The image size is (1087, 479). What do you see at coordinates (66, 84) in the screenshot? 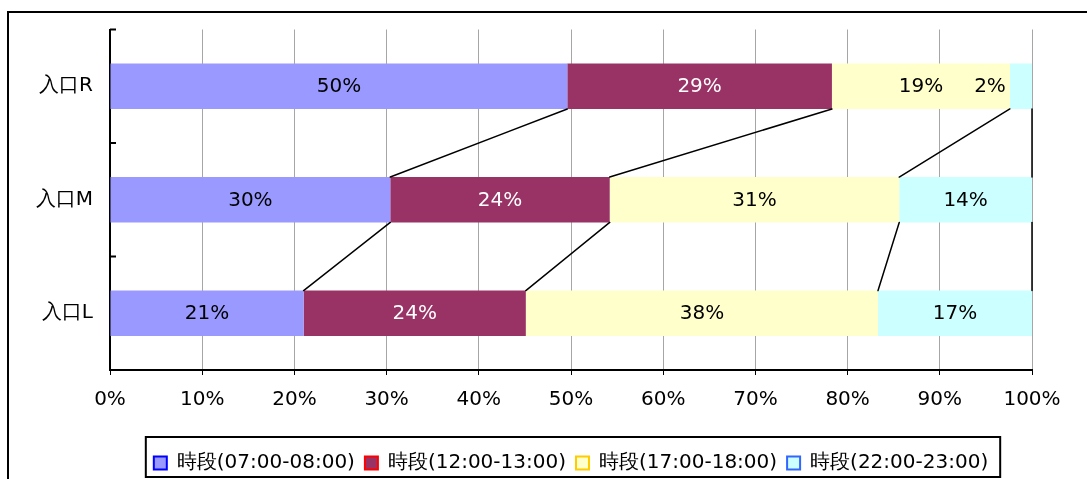
I see `y-tick-label: 入口R` at bounding box center [66, 84].